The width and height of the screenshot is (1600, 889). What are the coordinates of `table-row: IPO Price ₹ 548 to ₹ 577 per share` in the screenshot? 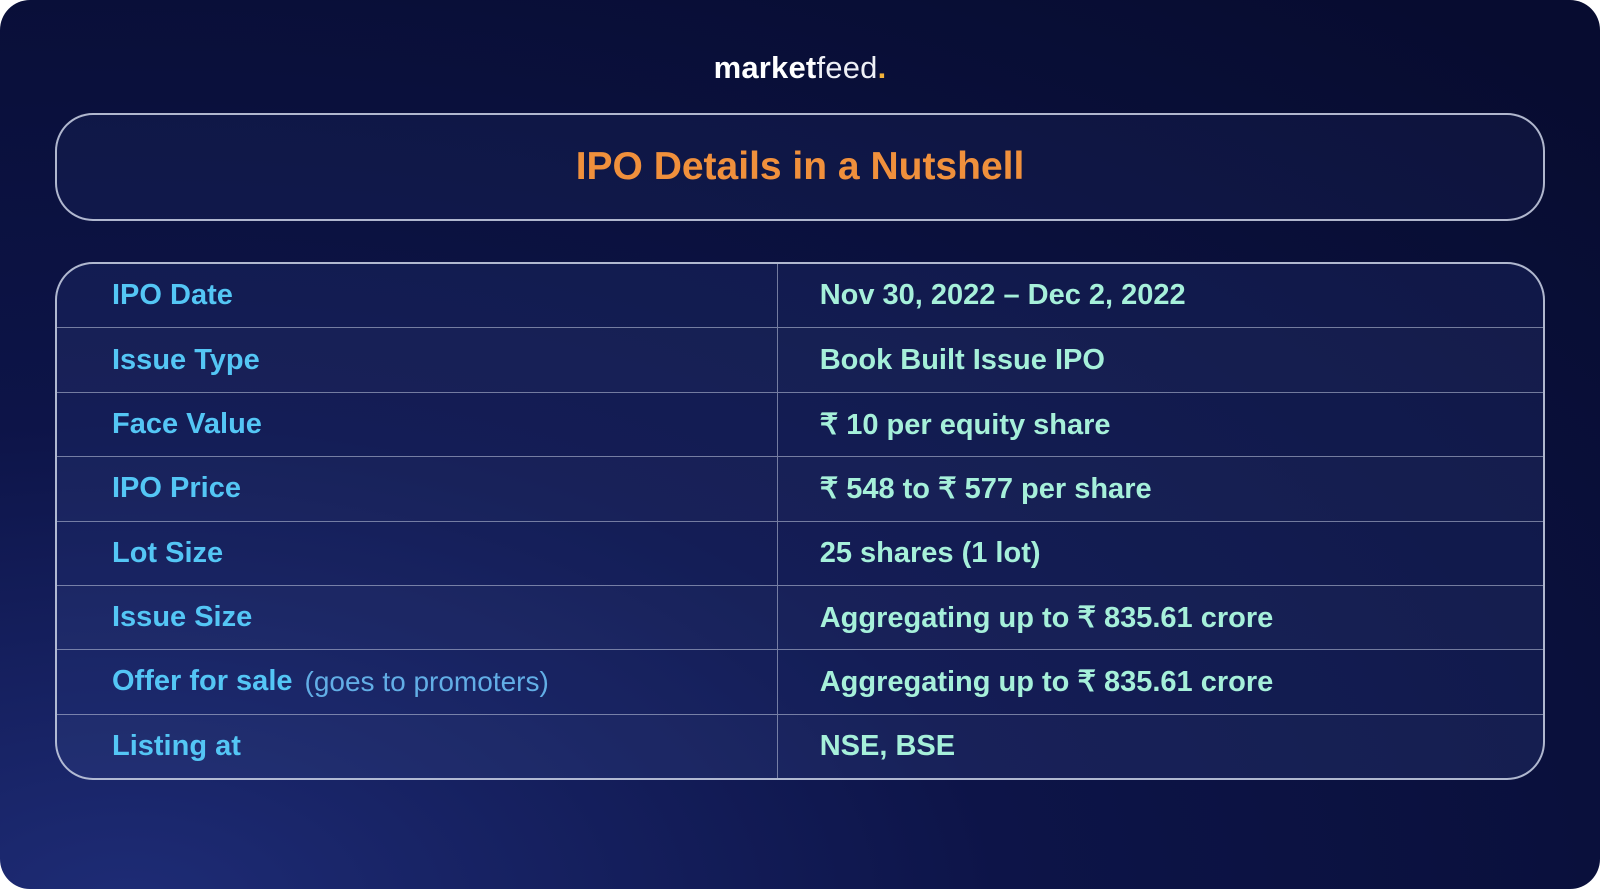 It's located at (800, 488).